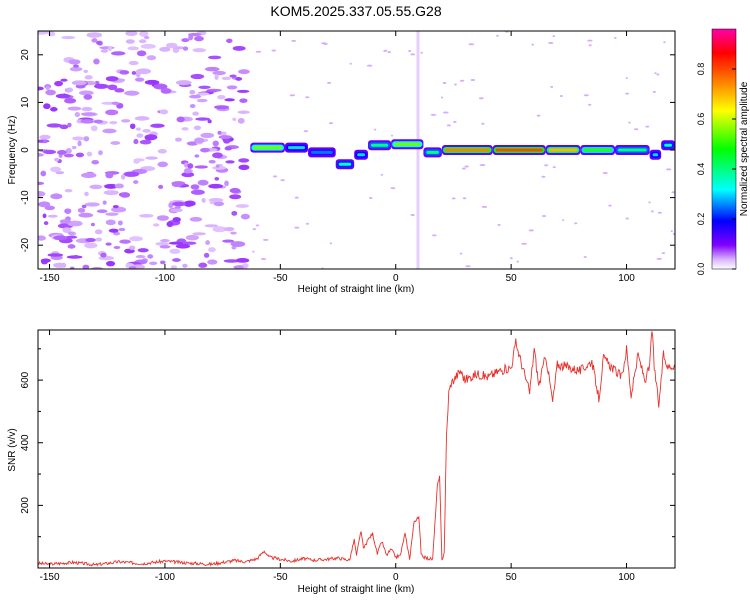 Image resolution: width=750 pixels, height=600 pixels. I want to click on colorbar-tick-label: 0.8, so click(701, 69).